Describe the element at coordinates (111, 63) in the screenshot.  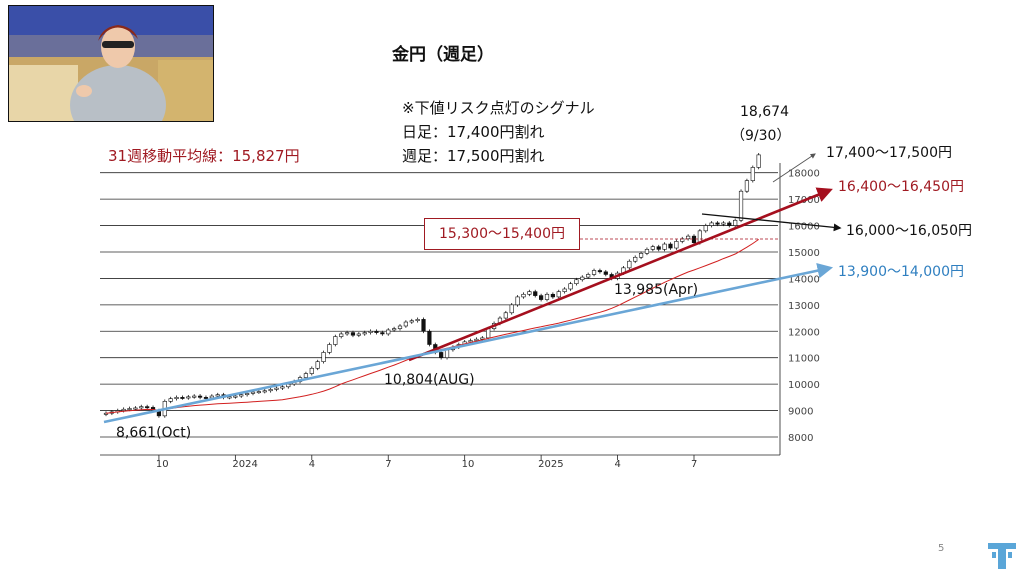
I see `presenter-webcam` at that location.